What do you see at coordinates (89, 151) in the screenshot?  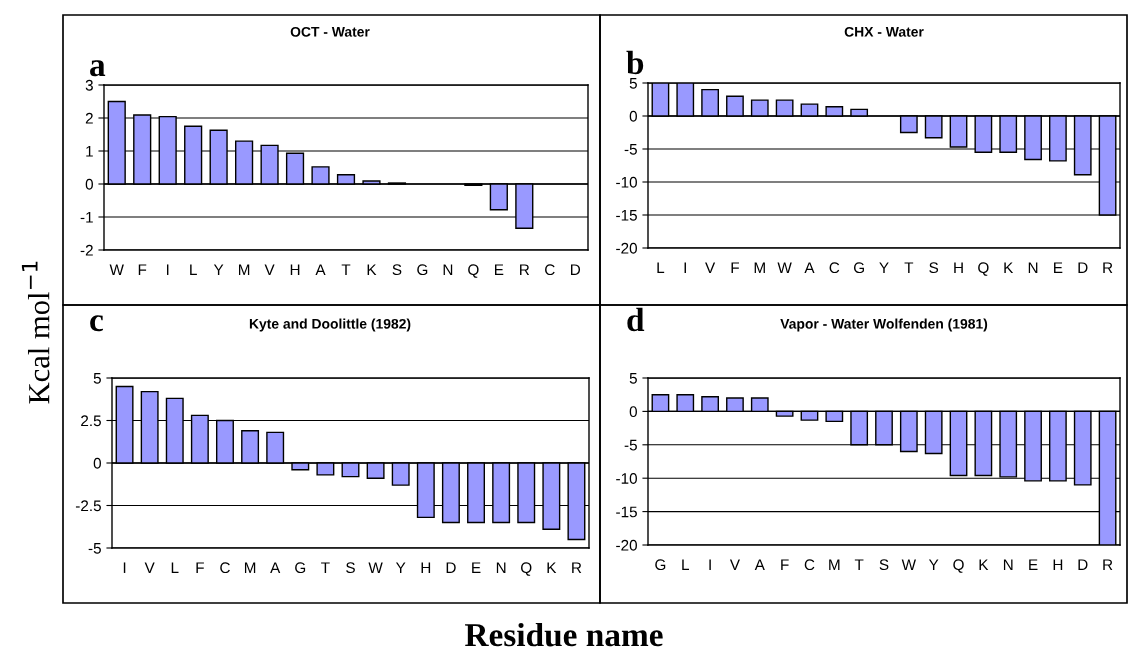 I see `y-tick-label: 1` at bounding box center [89, 151].